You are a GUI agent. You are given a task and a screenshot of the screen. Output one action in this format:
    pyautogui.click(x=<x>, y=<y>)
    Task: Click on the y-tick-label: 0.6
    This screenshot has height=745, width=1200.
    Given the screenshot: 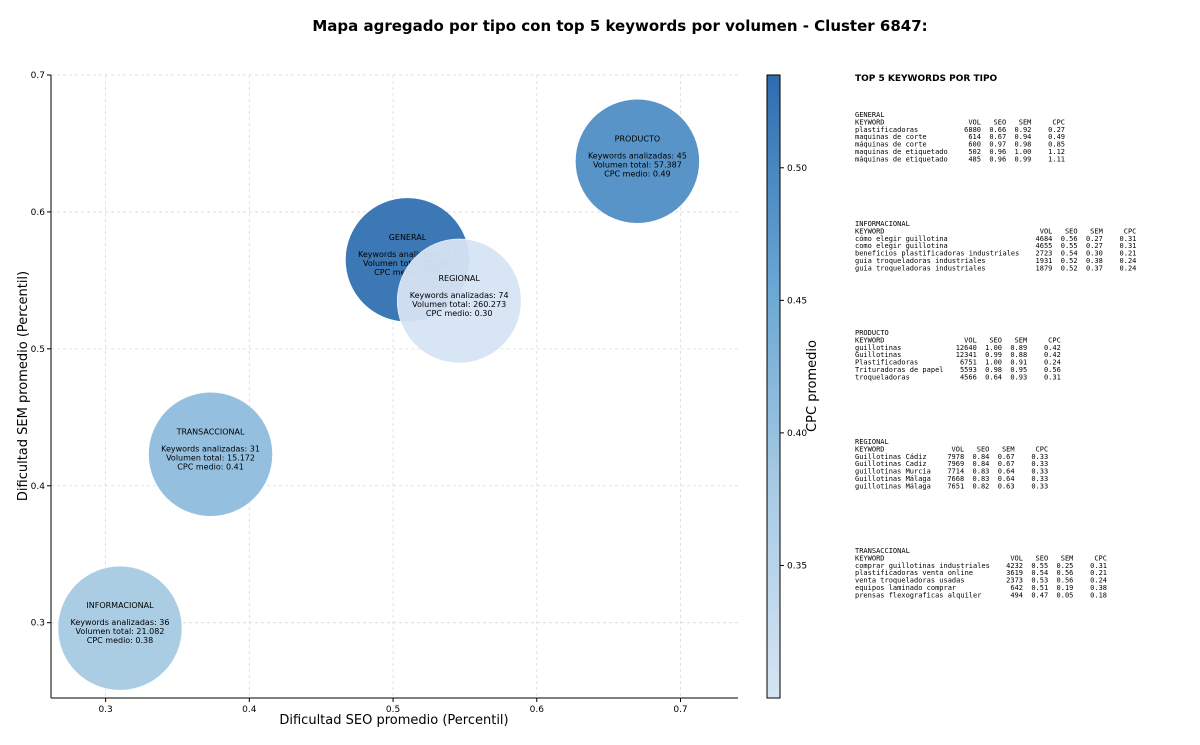 What is the action you would take?
    pyautogui.click(x=38, y=213)
    